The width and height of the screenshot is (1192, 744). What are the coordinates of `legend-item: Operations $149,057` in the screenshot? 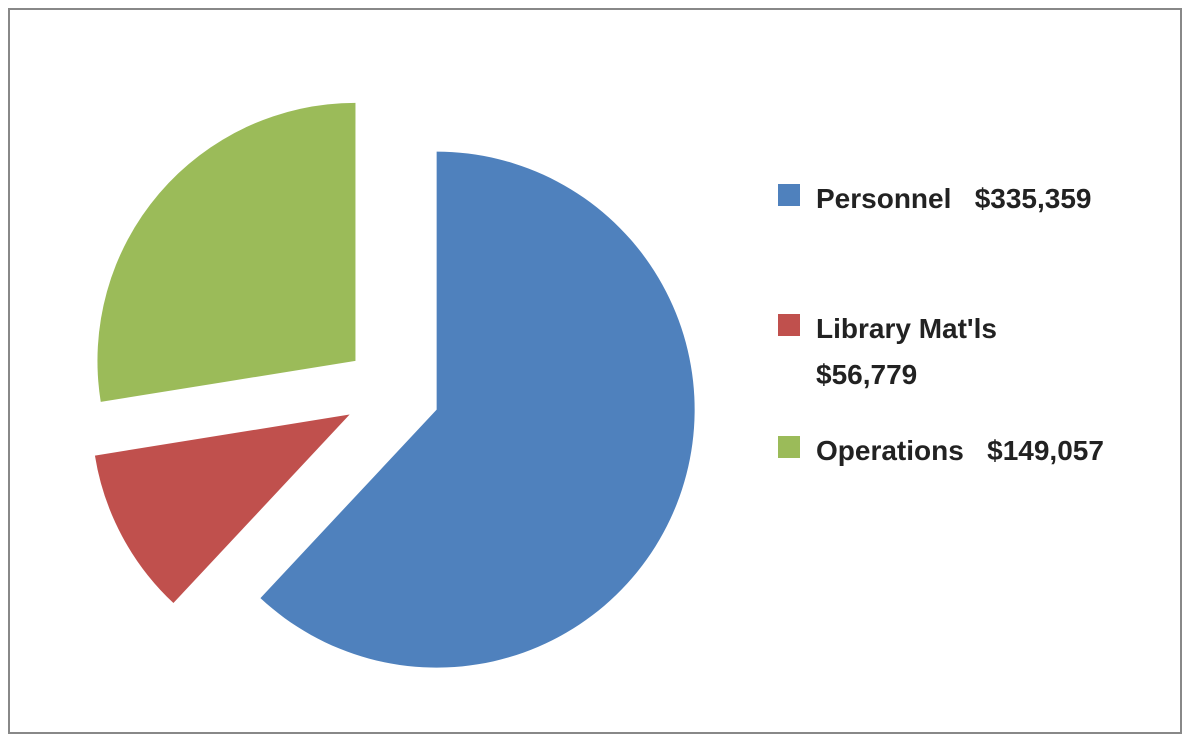 It's located at (941, 451).